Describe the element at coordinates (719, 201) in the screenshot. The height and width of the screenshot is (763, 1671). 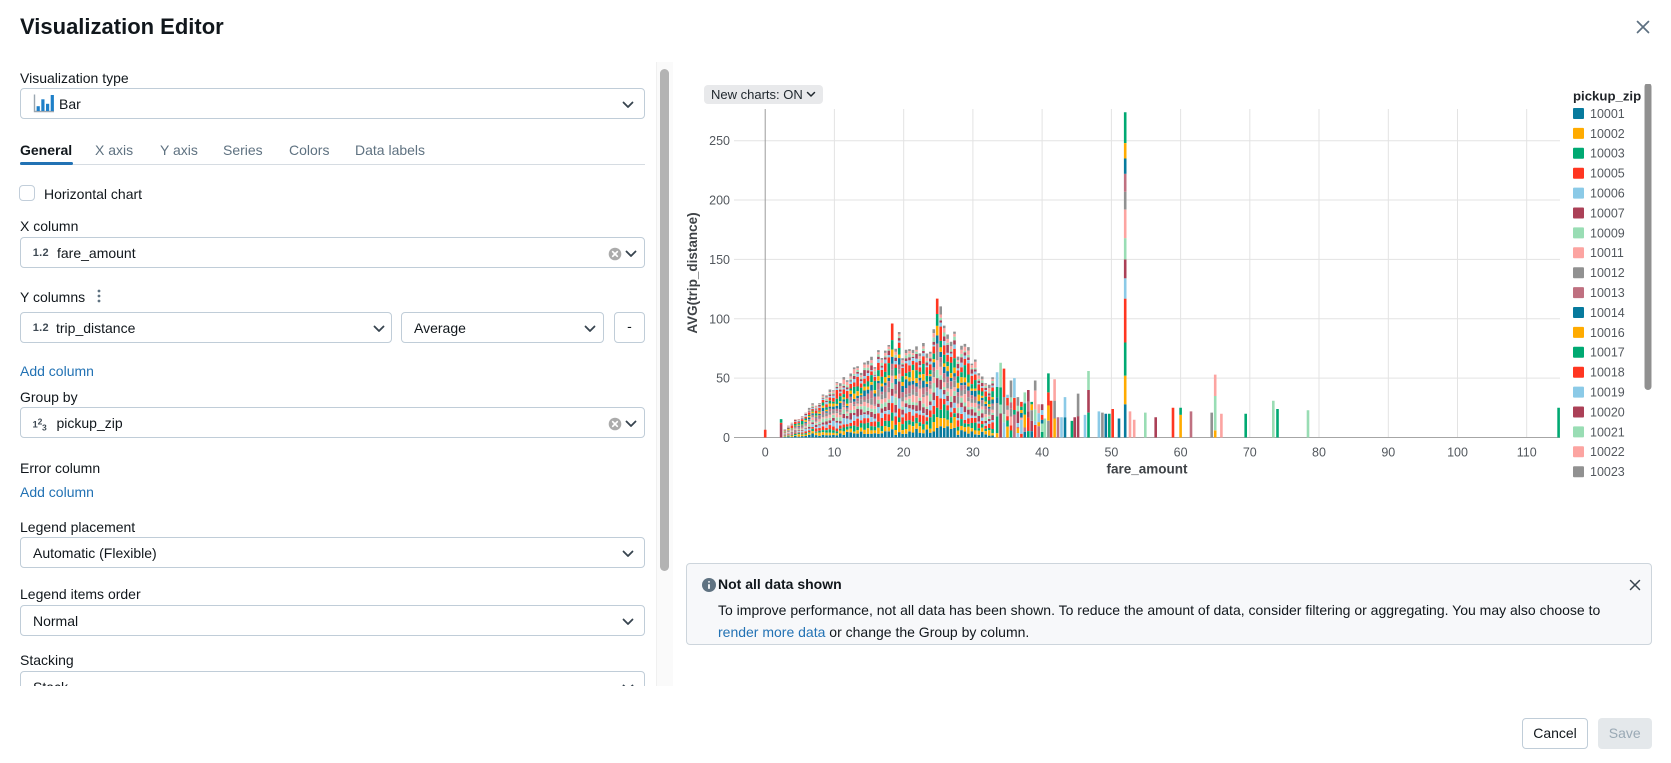
I see `svg-text: 200` at that location.